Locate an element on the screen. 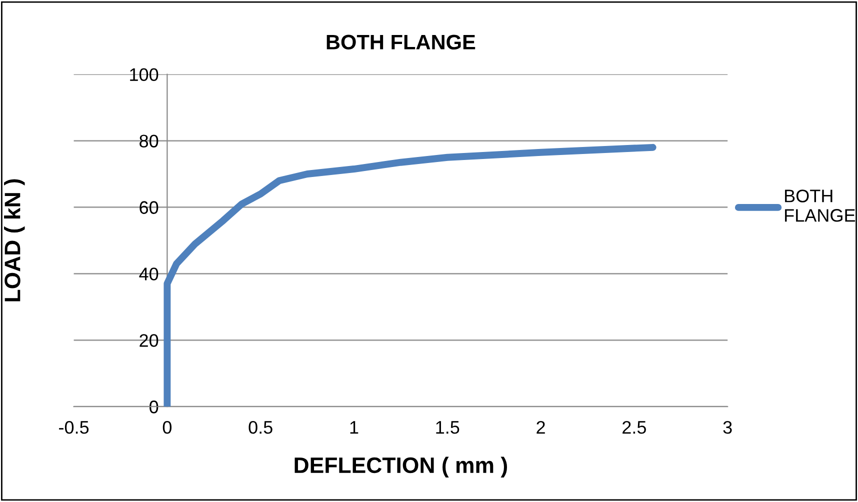  x-tick-label: 0.5 is located at coordinates (260, 427).